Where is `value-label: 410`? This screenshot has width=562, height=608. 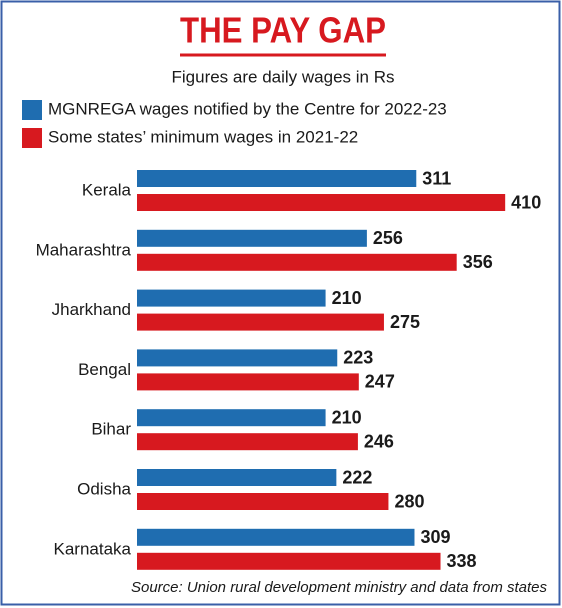
value-label: 410 is located at coordinates (526, 202).